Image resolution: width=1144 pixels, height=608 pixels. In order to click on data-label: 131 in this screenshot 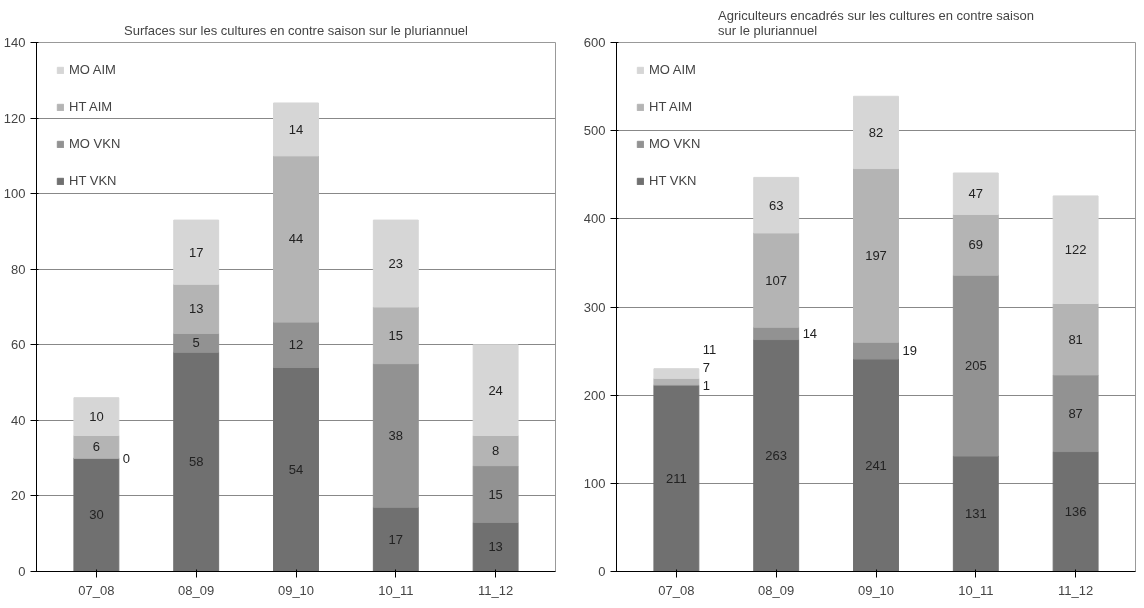, I will do `click(975, 514)`.